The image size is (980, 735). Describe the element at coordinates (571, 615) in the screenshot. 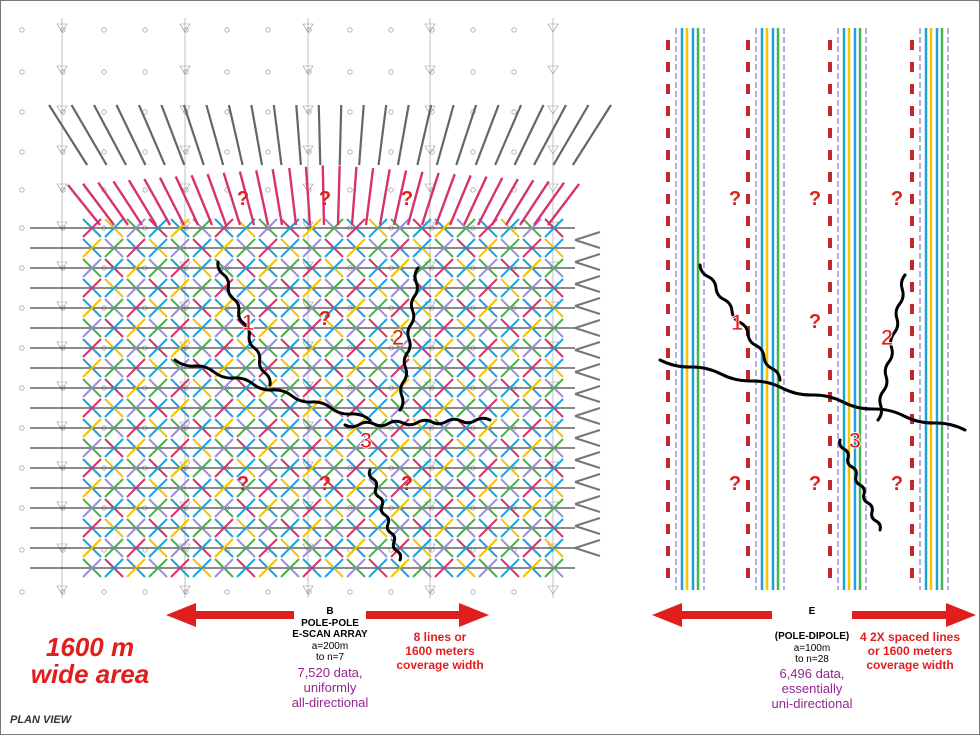

I see `coverage-arrows` at that location.